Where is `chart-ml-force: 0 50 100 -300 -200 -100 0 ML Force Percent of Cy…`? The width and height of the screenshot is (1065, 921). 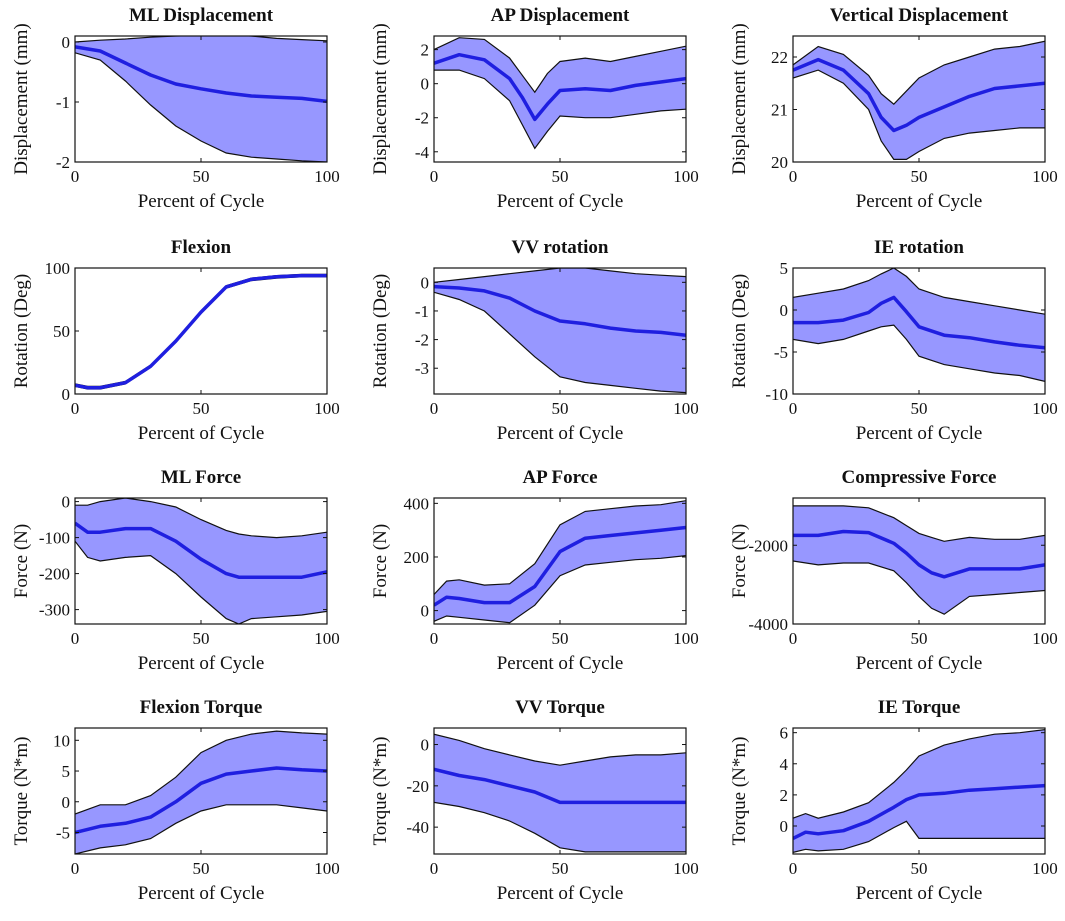
chart-ml-force: 0 50 100 -300 -200 -100 0 ML Force Percent of Cy… is located at coordinates (175, 570).